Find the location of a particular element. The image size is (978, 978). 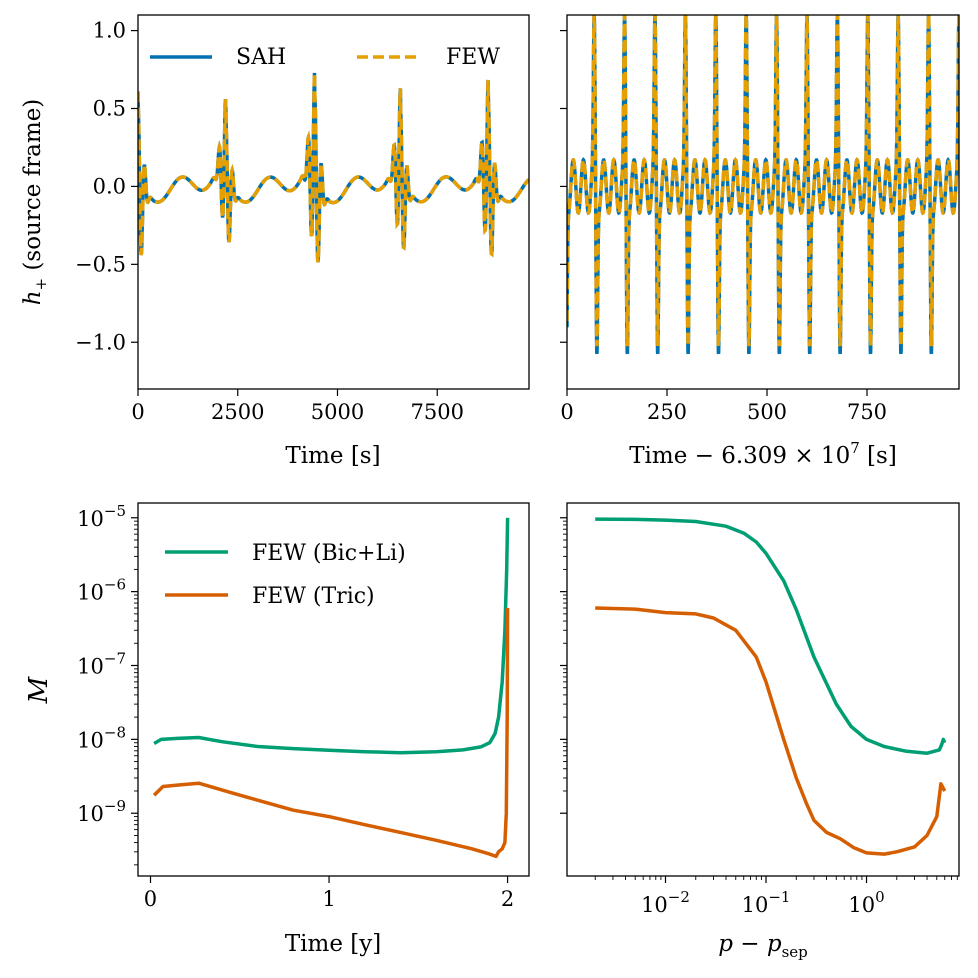

y-axis-label: M is located at coordinates (39, 689).